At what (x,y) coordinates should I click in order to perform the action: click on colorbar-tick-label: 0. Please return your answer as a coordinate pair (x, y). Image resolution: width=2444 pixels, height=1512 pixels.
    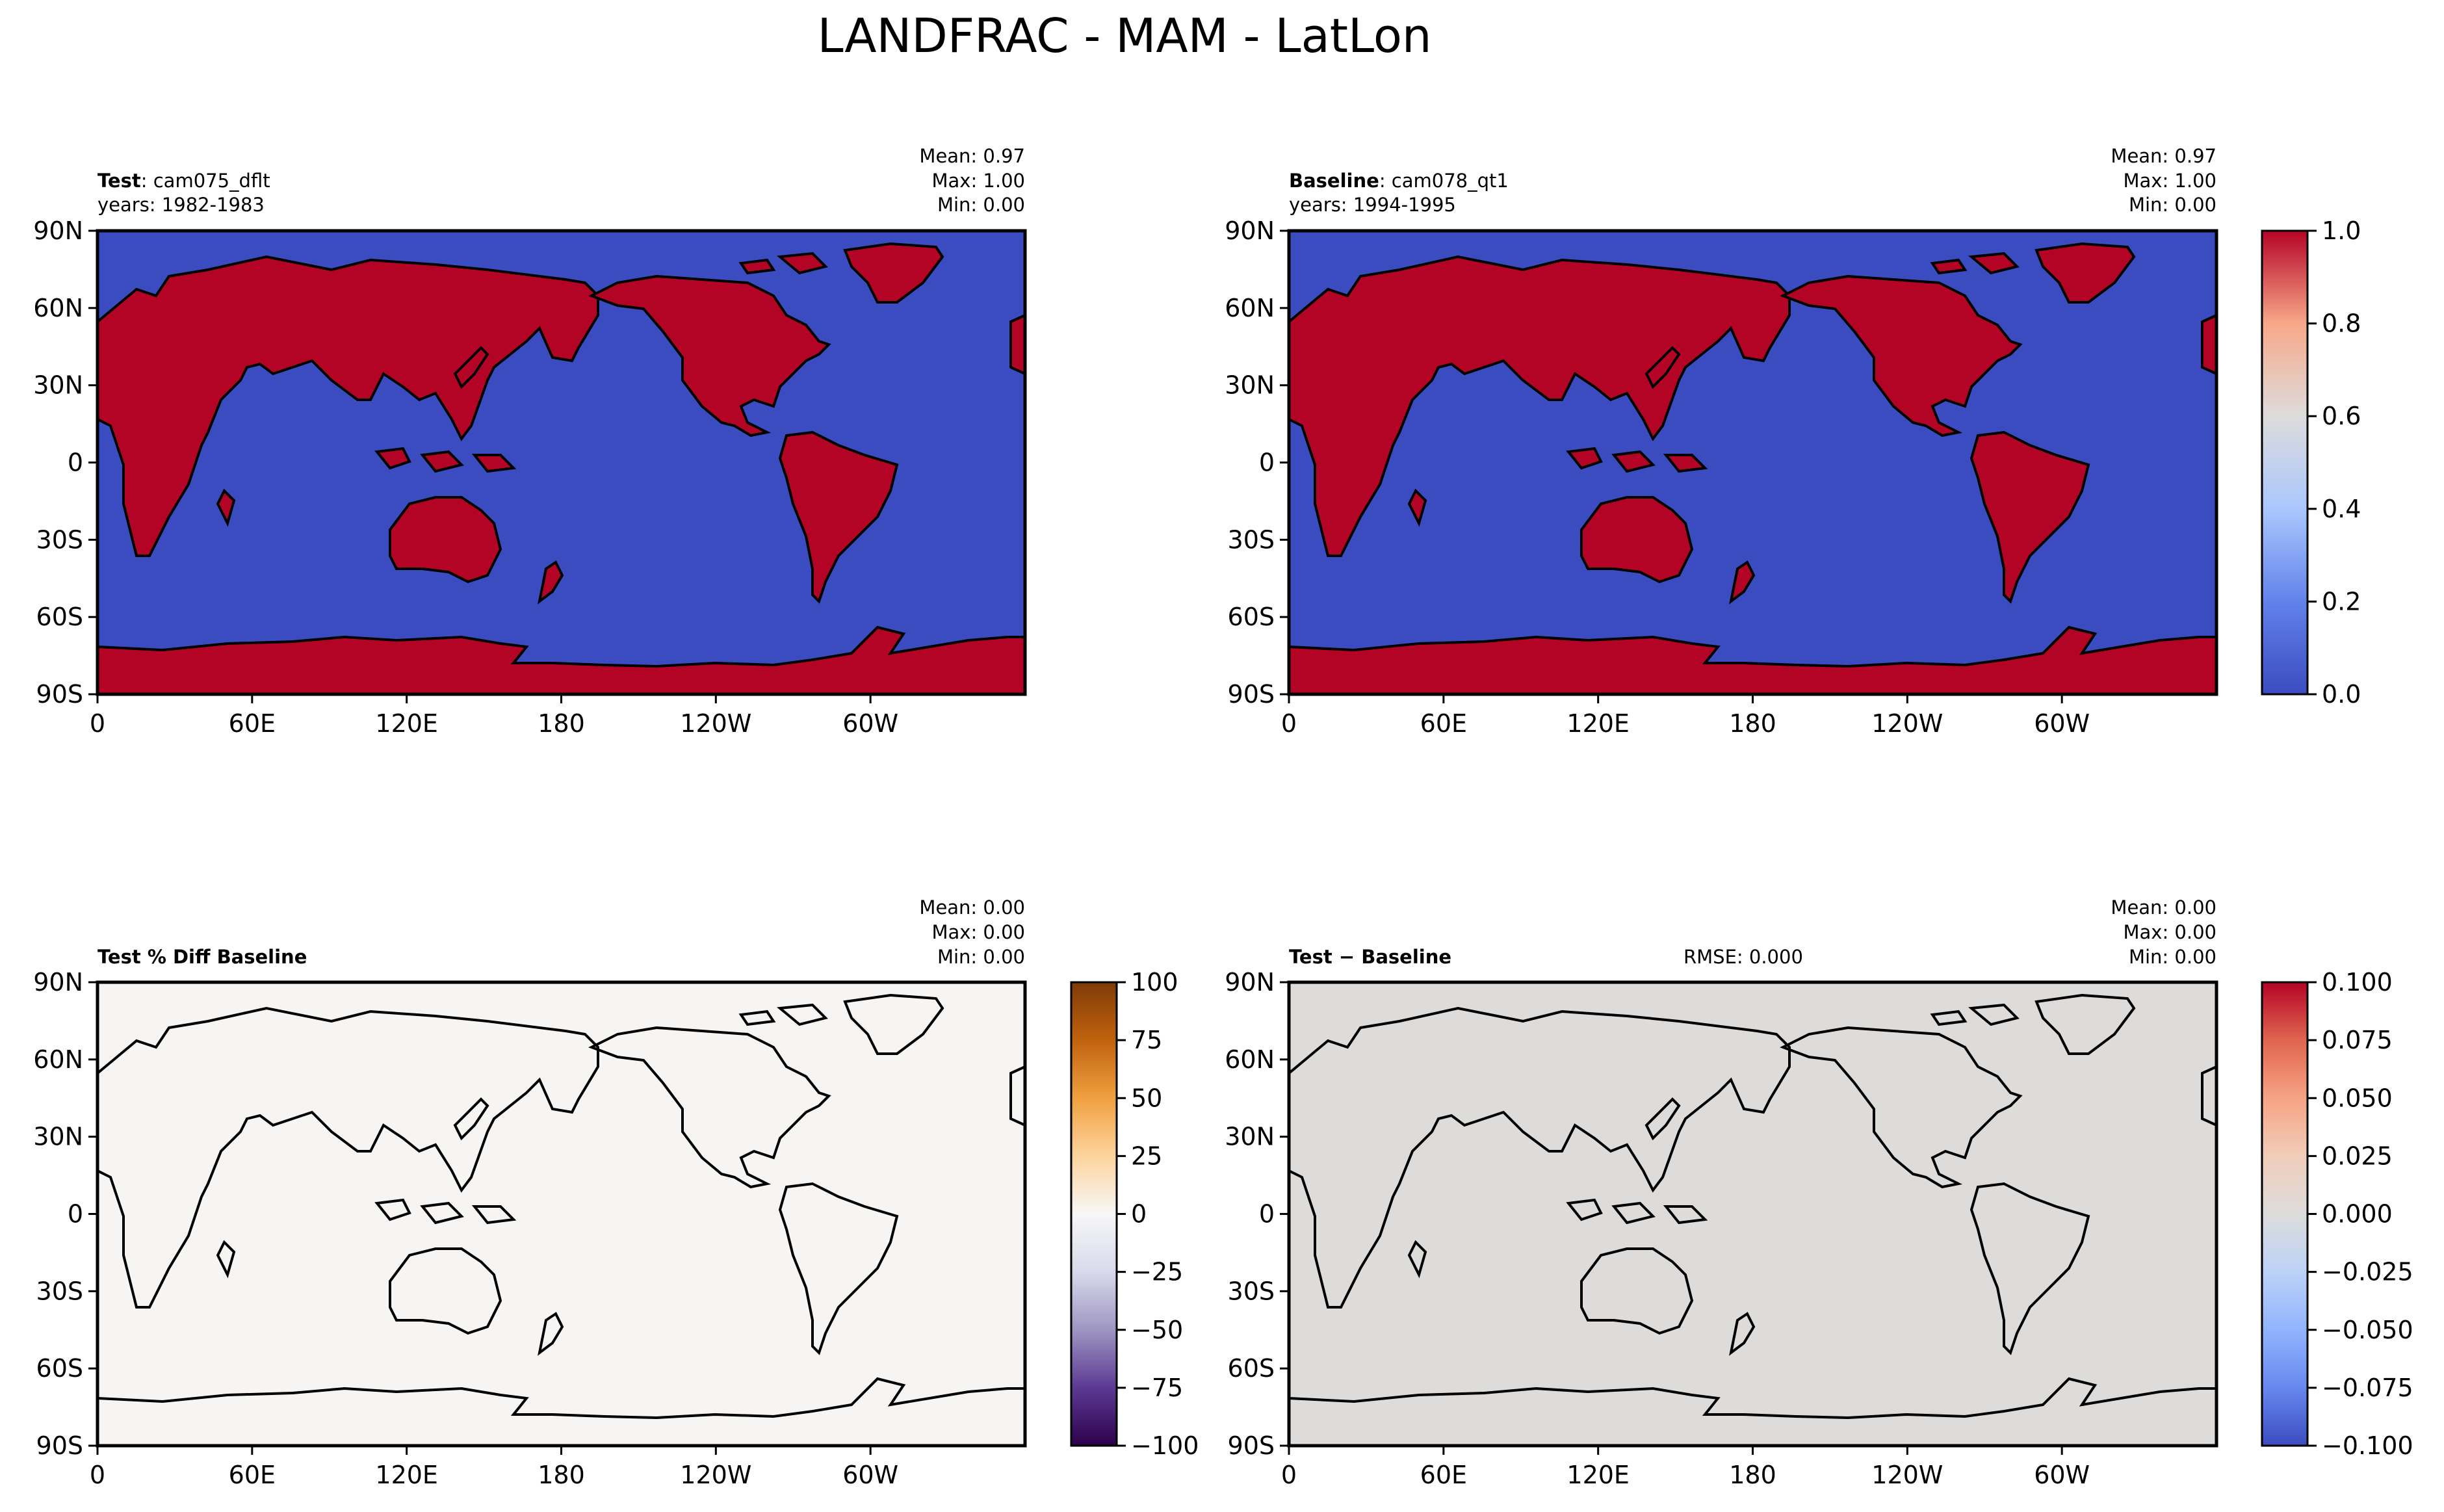
    Looking at the image, I should click on (1139, 1214).